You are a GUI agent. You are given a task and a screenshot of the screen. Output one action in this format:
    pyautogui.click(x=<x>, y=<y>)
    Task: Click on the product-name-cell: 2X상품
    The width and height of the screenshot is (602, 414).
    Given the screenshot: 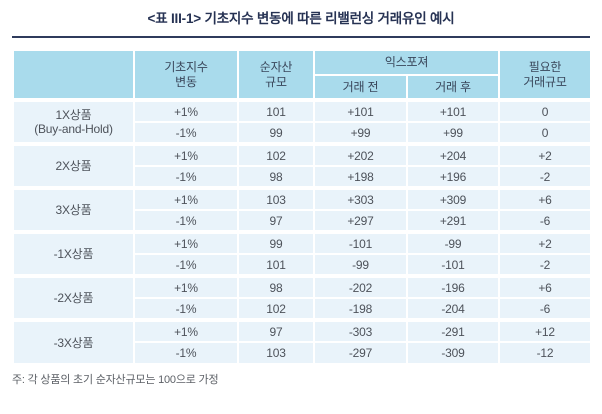 What is the action you would take?
    pyautogui.click(x=73, y=165)
    